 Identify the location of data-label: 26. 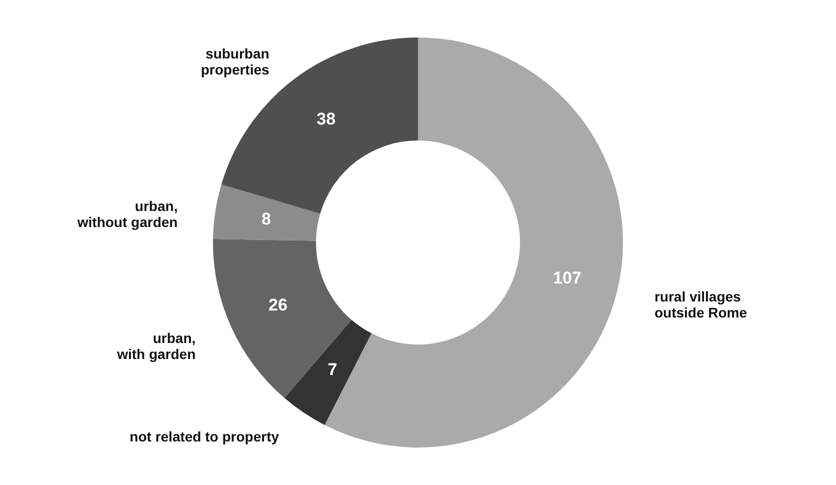
(278, 304).